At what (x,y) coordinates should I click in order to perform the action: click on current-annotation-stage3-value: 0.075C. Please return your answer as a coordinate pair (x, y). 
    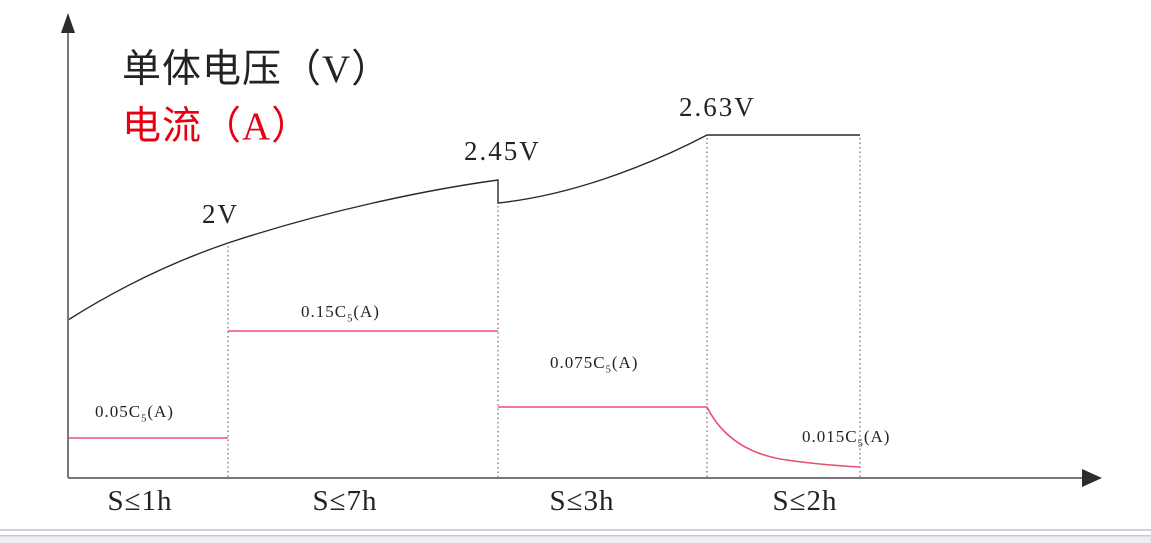
    Looking at the image, I should click on (578, 362).